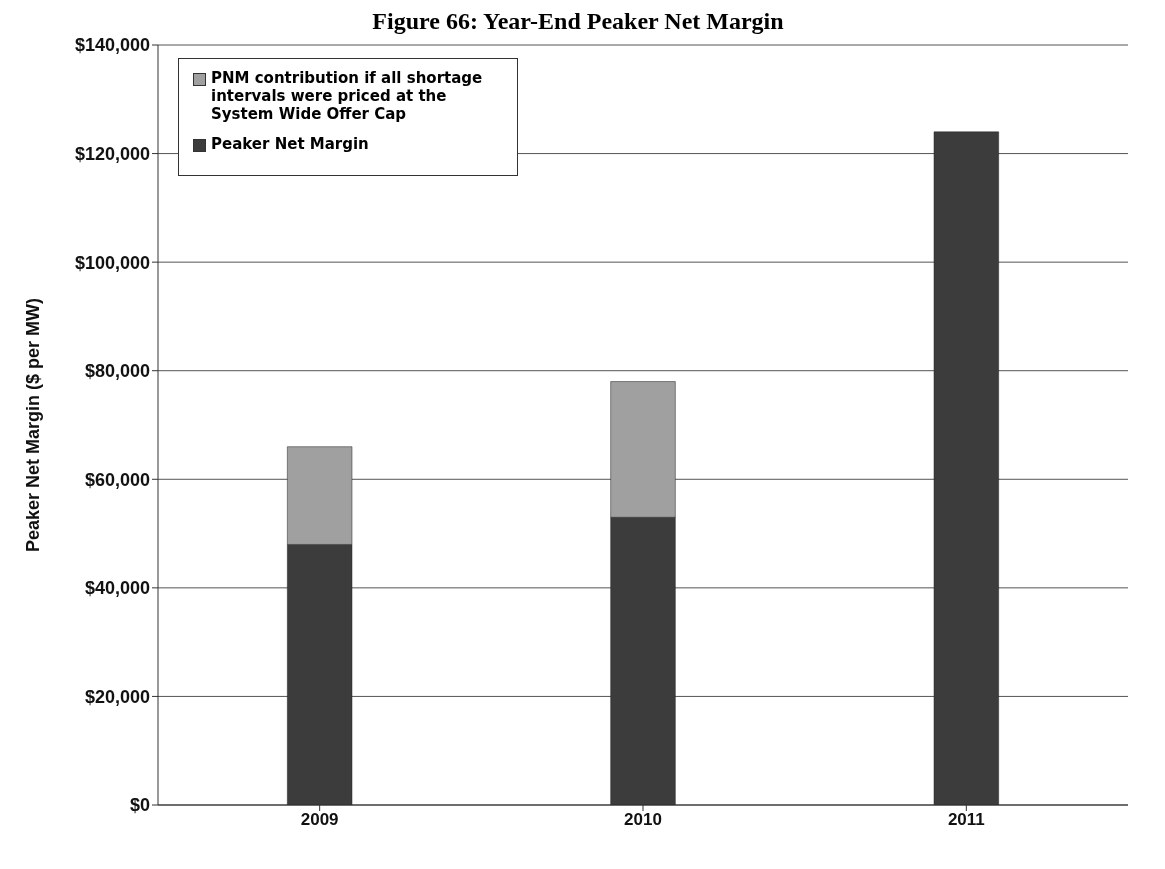 Image resolution: width=1165 pixels, height=869 pixels. I want to click on y-tick-label: $40,000, so click(117, 588).